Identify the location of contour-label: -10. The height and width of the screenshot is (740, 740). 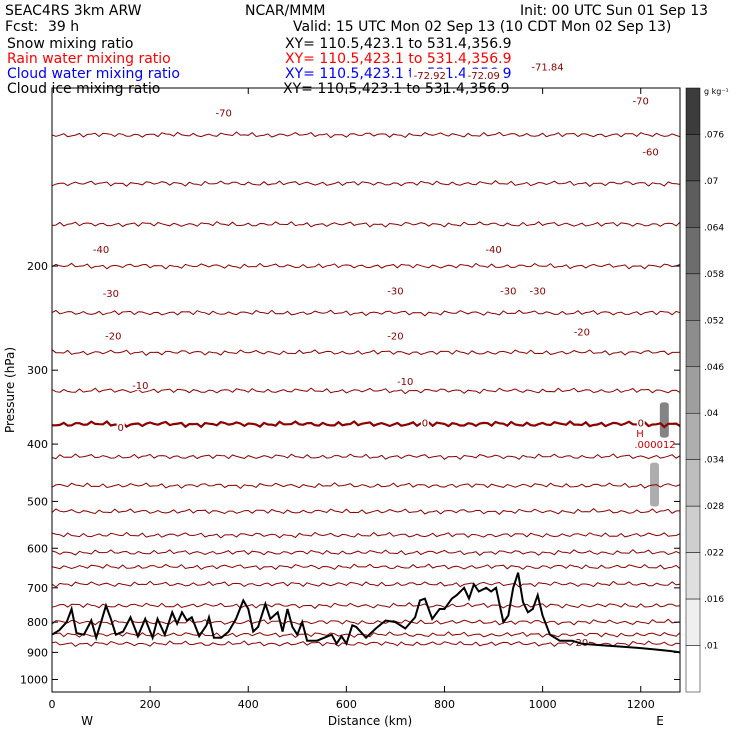
(140, 386).